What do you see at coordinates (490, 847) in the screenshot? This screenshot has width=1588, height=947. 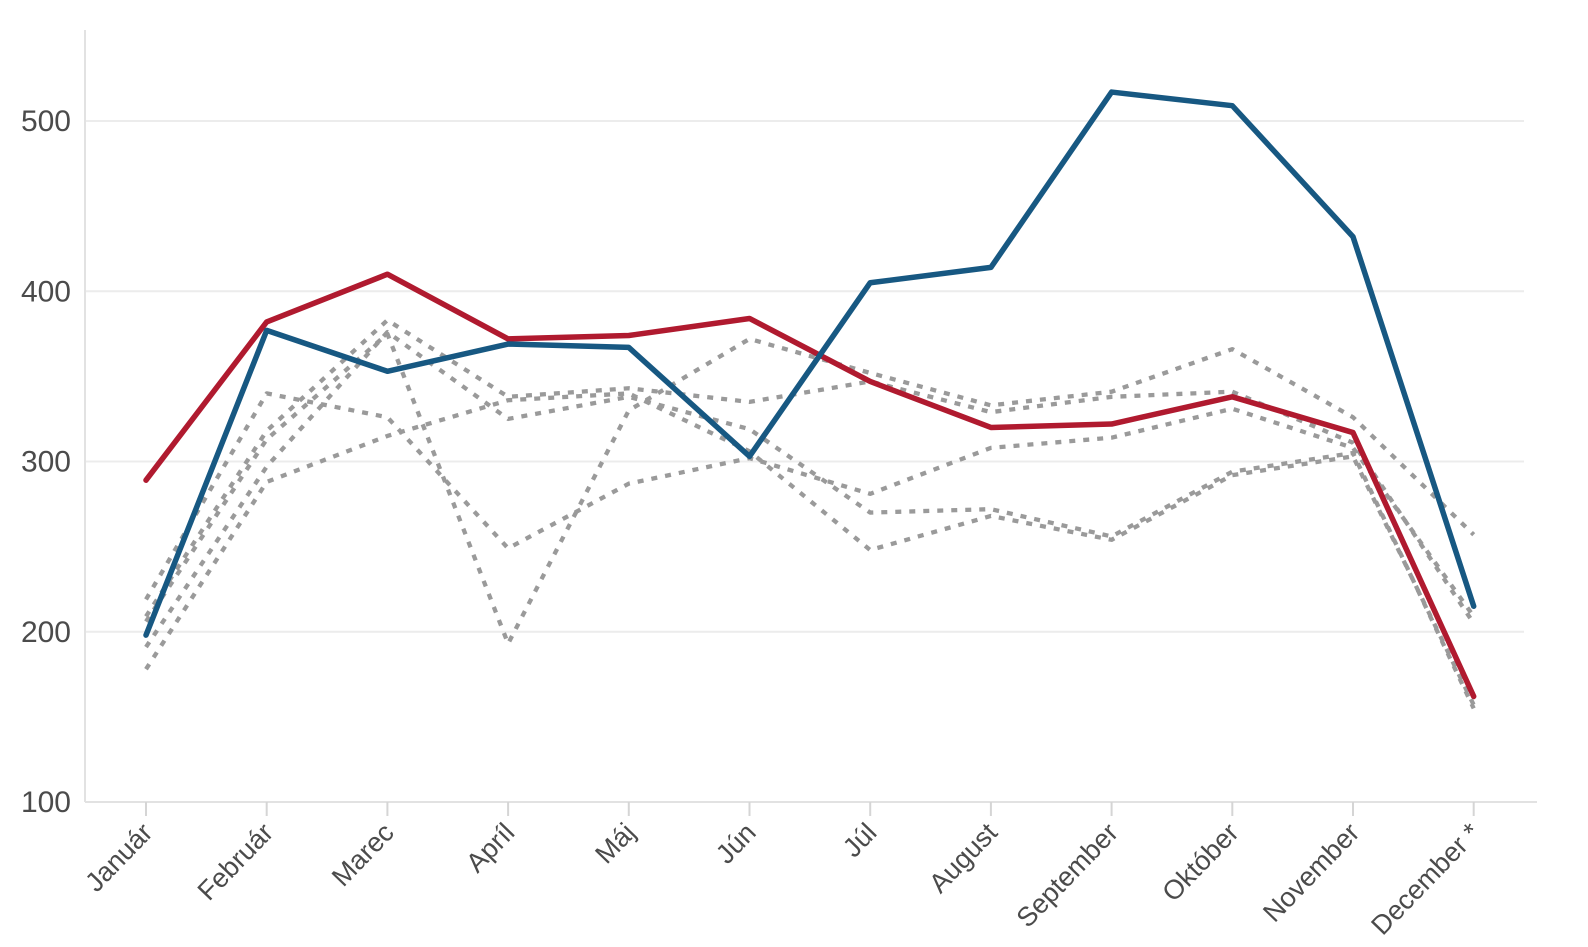 I see `x-axis-month-label: Apríl` at bounding box center [490, 847].